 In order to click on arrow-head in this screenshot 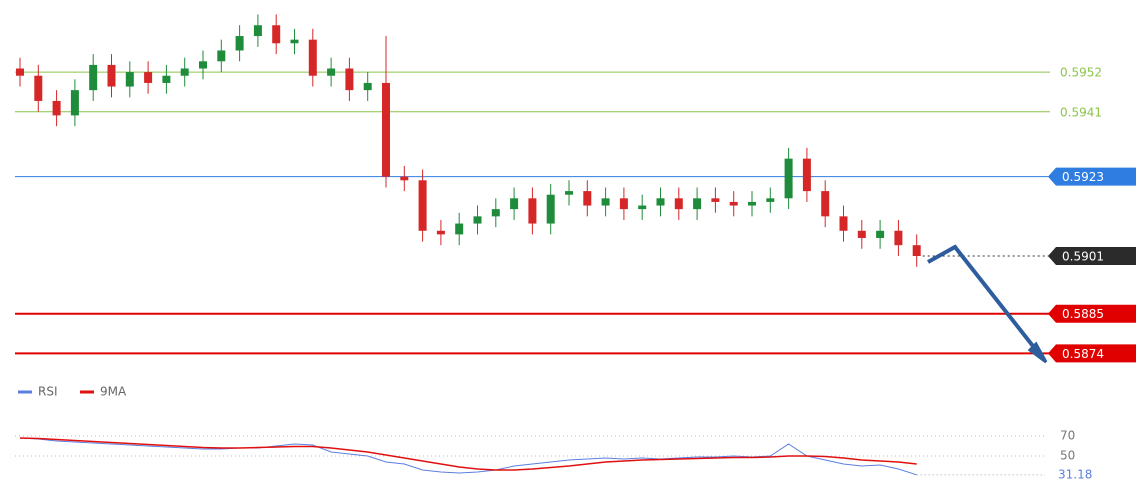, I will do `click(1037, 352)`.